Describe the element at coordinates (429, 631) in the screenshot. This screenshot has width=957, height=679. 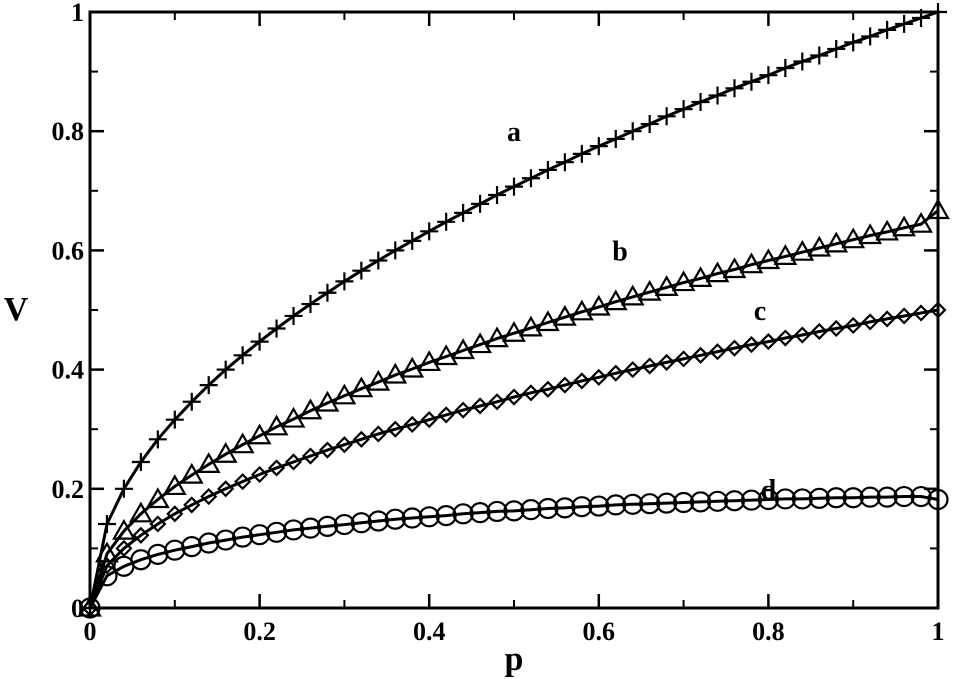
I see `x-tick-label: 0.4` at that location.